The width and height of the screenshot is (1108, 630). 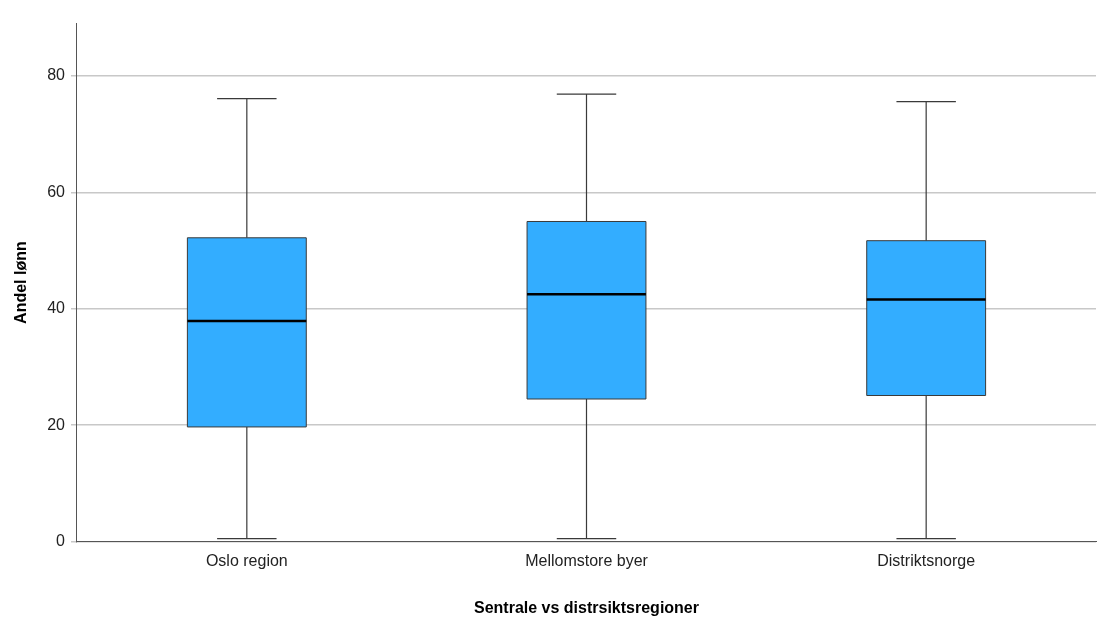 What do you see at coordinates (56, 424) in the screenshot?
I see `y-tick-label: 20` at bounding box center [56, 424].